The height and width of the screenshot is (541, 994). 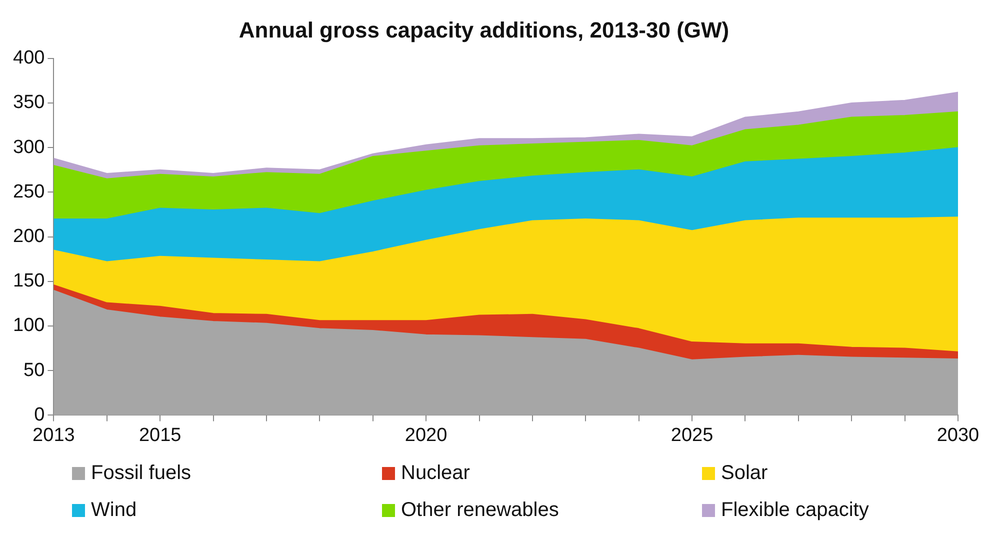 What do you see at coordinates (480, 510) in the screenshot?
I see `legend-label: Other renewables` at bounding box center [480, 510].